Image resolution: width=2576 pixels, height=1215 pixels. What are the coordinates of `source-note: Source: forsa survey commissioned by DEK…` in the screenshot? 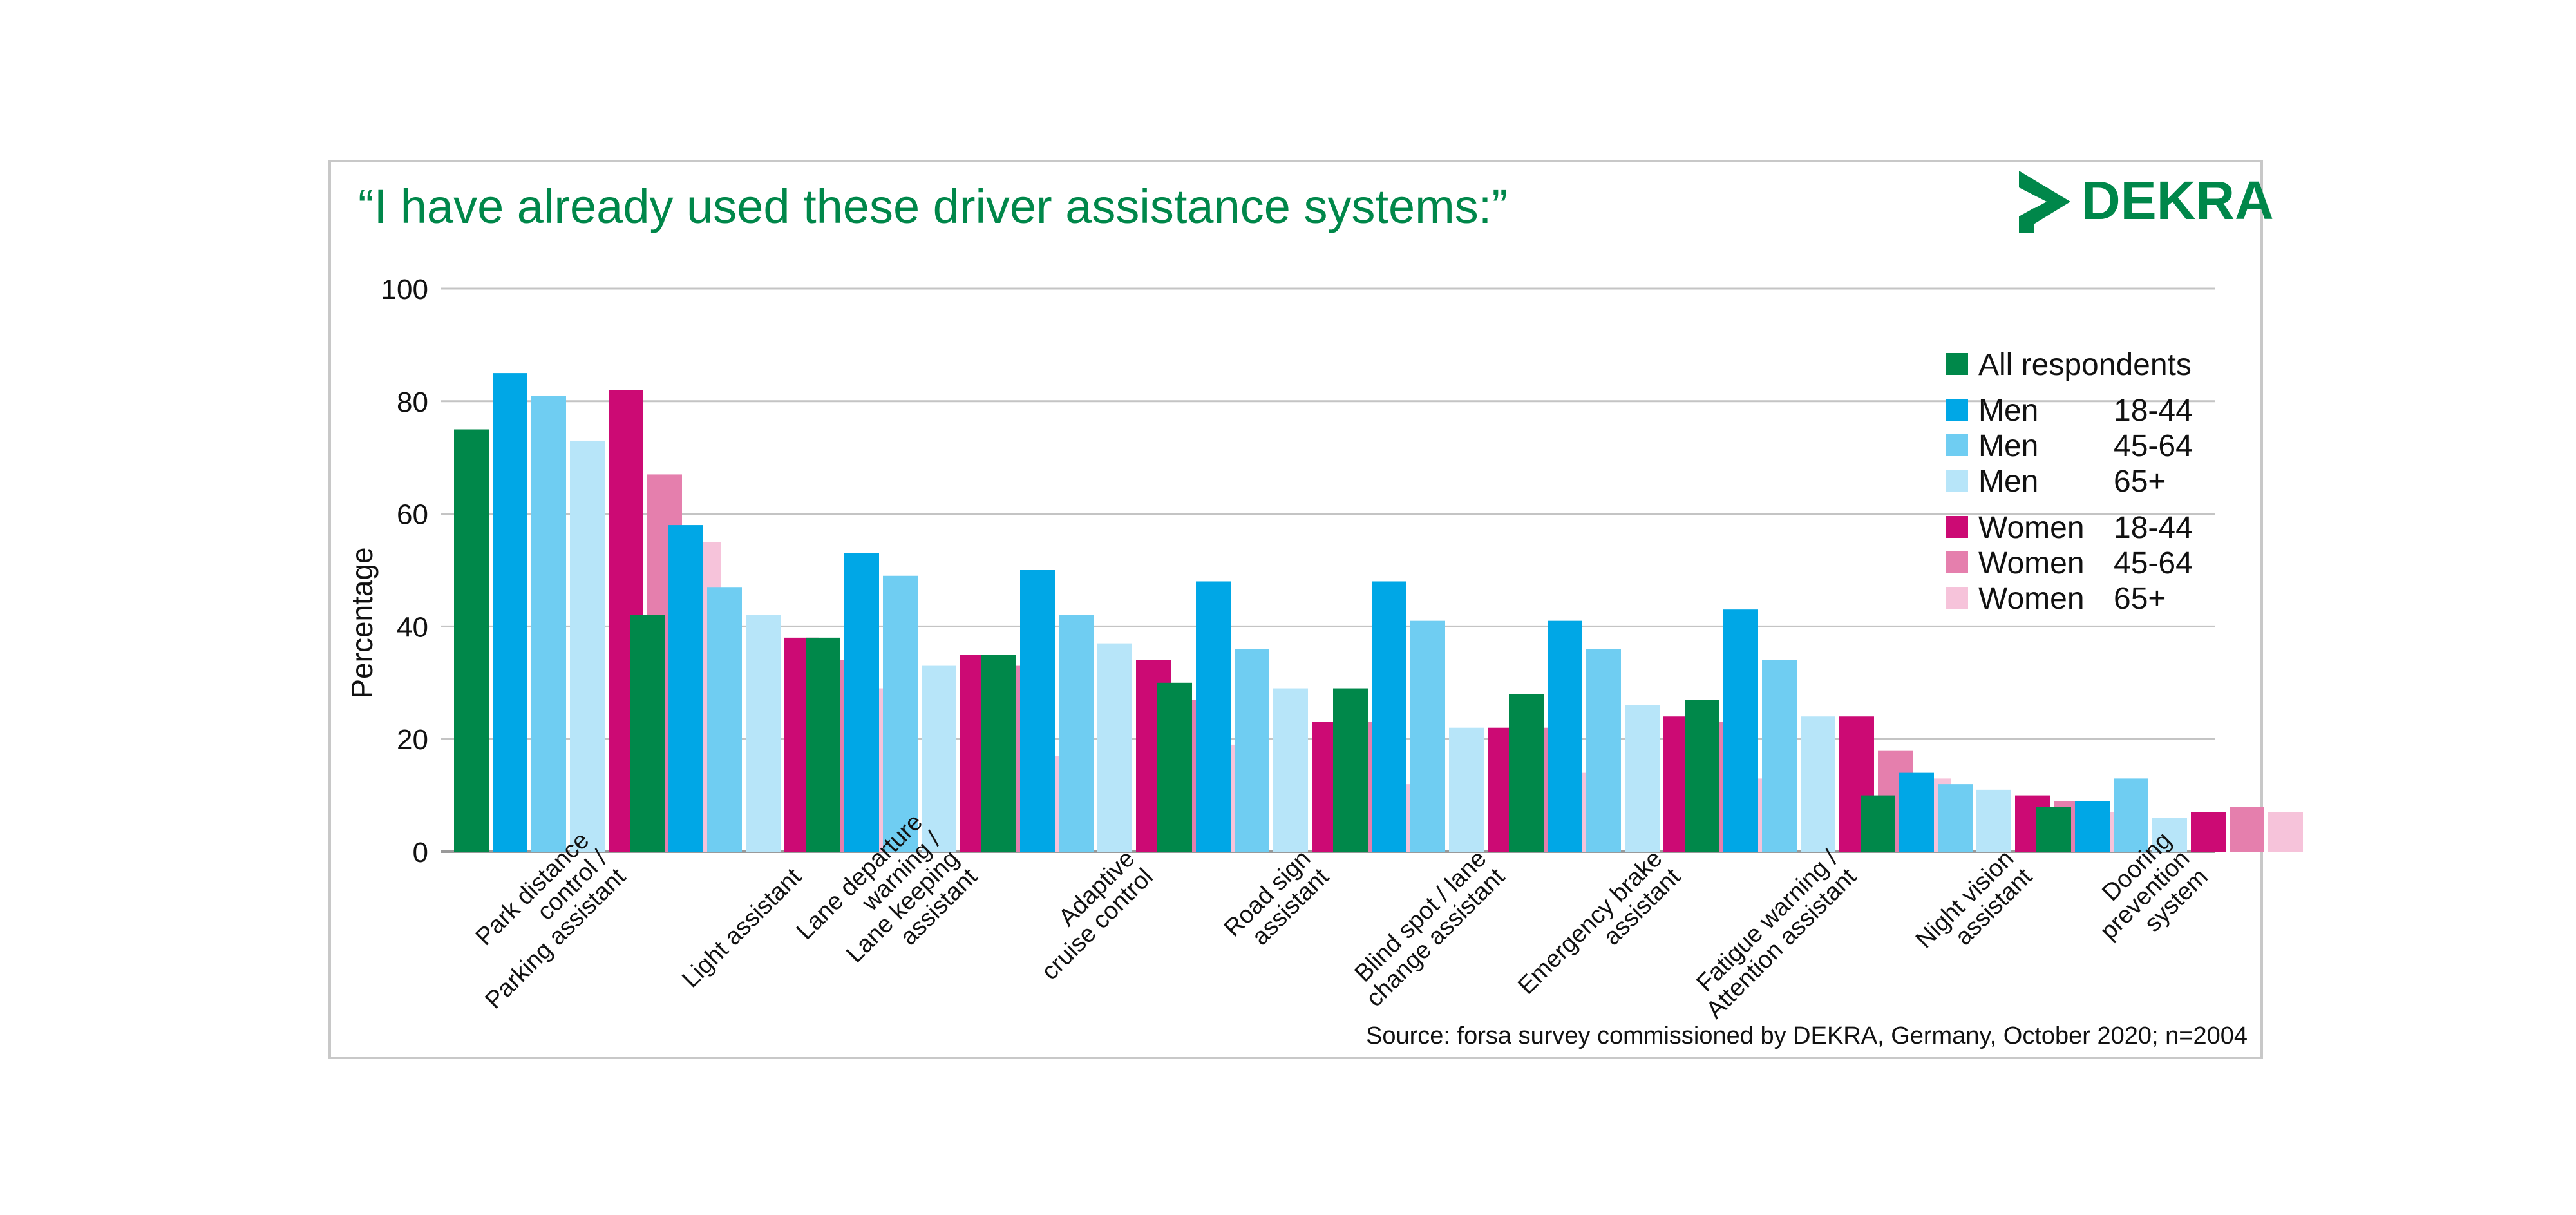 It's located at (1807, 1035).